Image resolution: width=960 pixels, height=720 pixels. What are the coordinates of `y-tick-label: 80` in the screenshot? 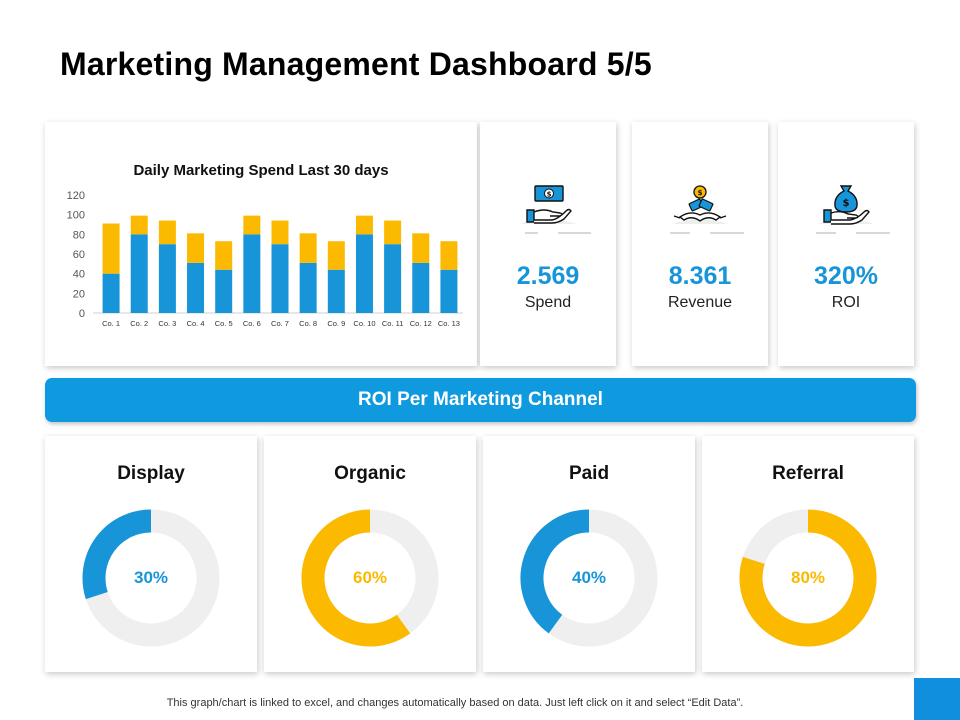 It's located at (79, 235).